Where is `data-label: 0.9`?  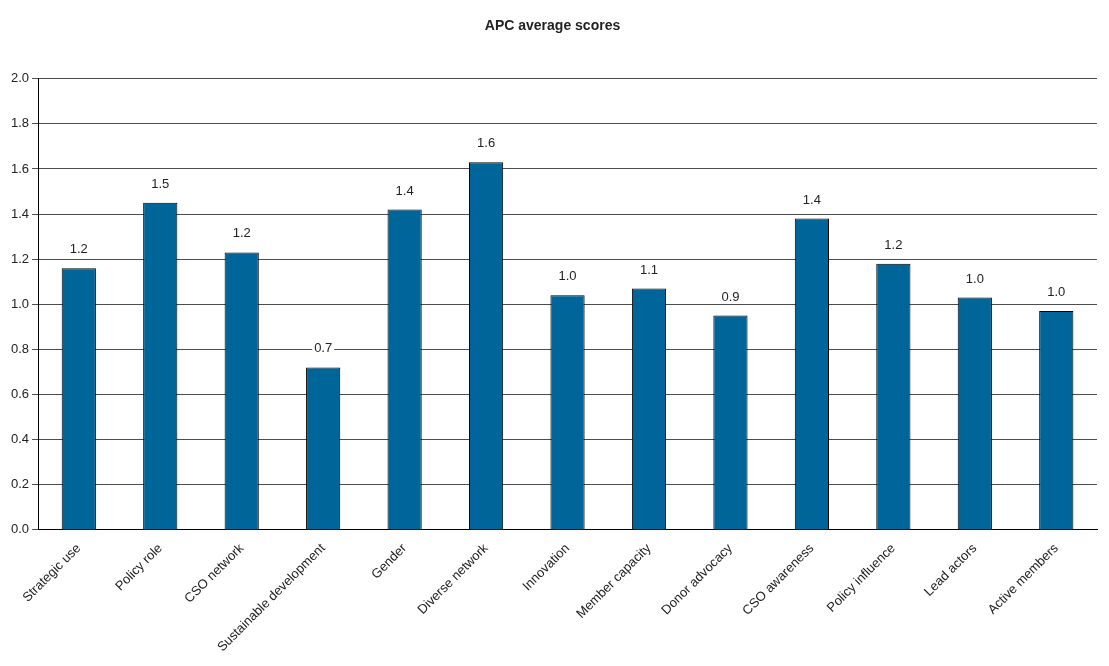 data-label: 0.9 is located at coordinates (730, 296).